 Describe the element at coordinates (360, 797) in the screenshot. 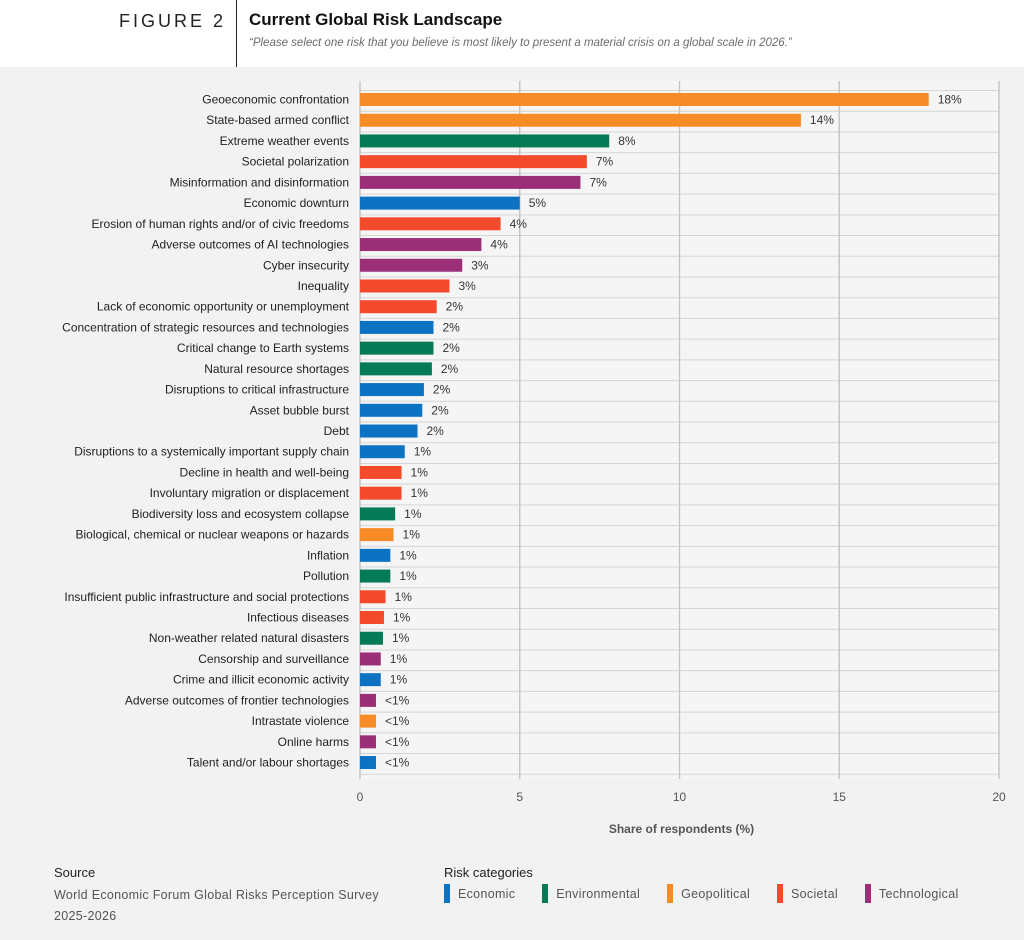

I see `x-tick-label: 0` at that location.